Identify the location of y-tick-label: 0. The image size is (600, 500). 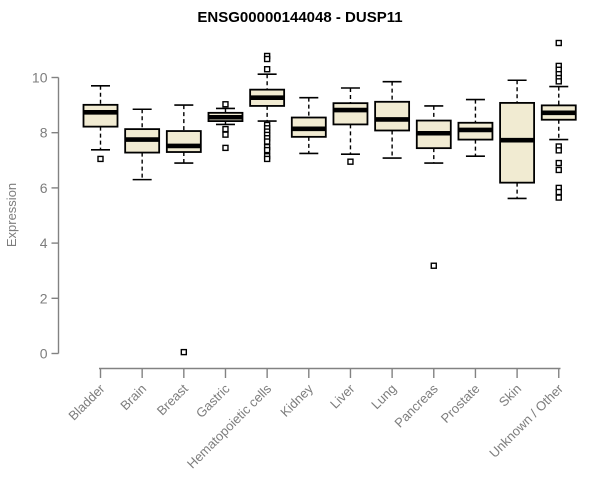
(44, 354).